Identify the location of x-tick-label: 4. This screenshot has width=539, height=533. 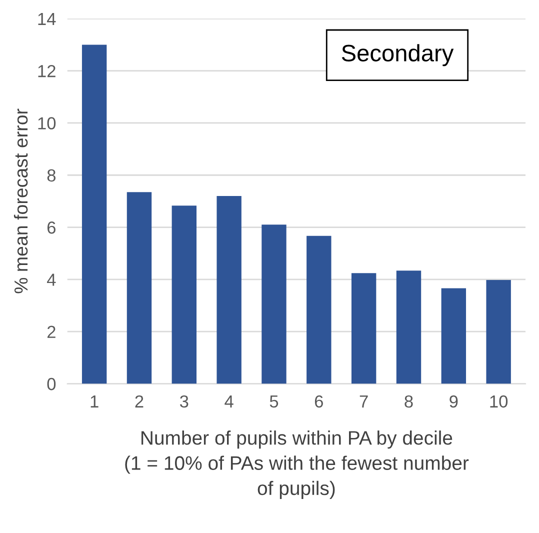
(229, 402).